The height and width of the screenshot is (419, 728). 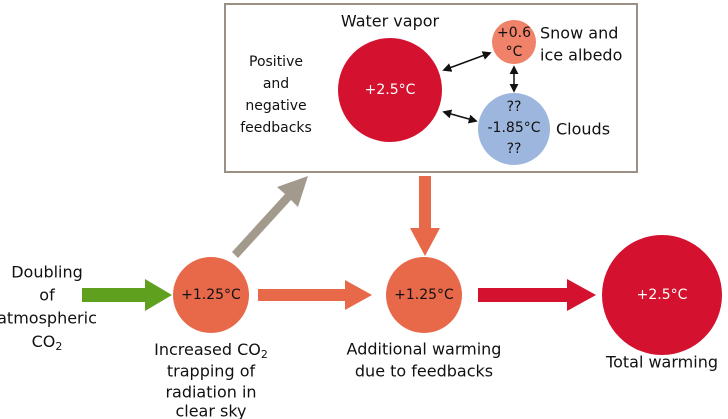 What do you see at coordinates (207, 349) in the screenshot?
I see `caption-line: Increased CO` at bounding box center [207, 349].